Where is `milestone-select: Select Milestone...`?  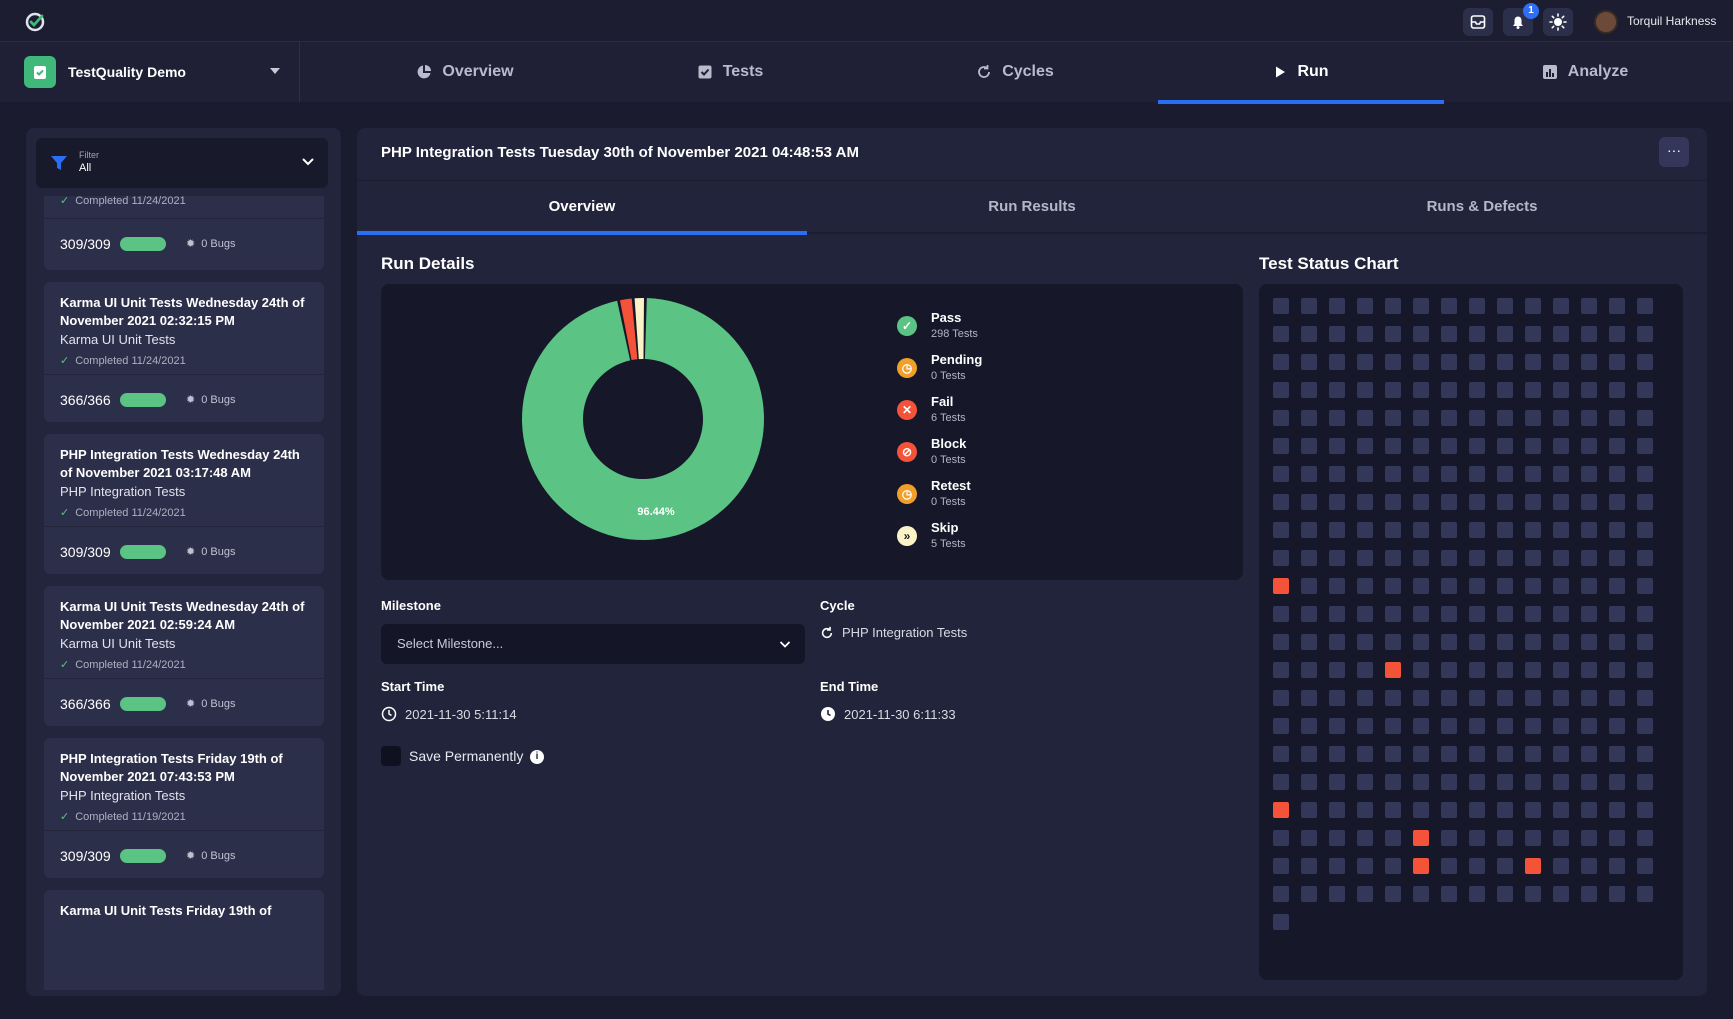
milestone-select: Select Milestone... is located at coordinates (593, 644).